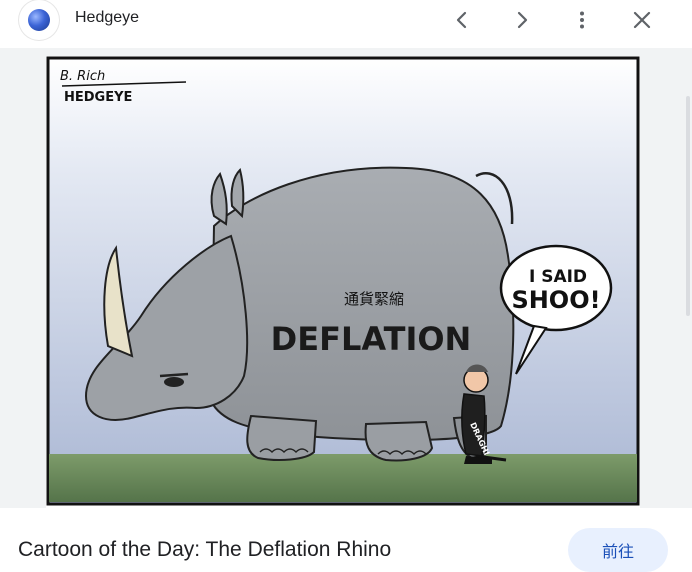 The width and height of the screenshot is (692, 572). Describe the element at coordinates (618, 550) in the screenshot. I see `visit-button: 前往` at that location.